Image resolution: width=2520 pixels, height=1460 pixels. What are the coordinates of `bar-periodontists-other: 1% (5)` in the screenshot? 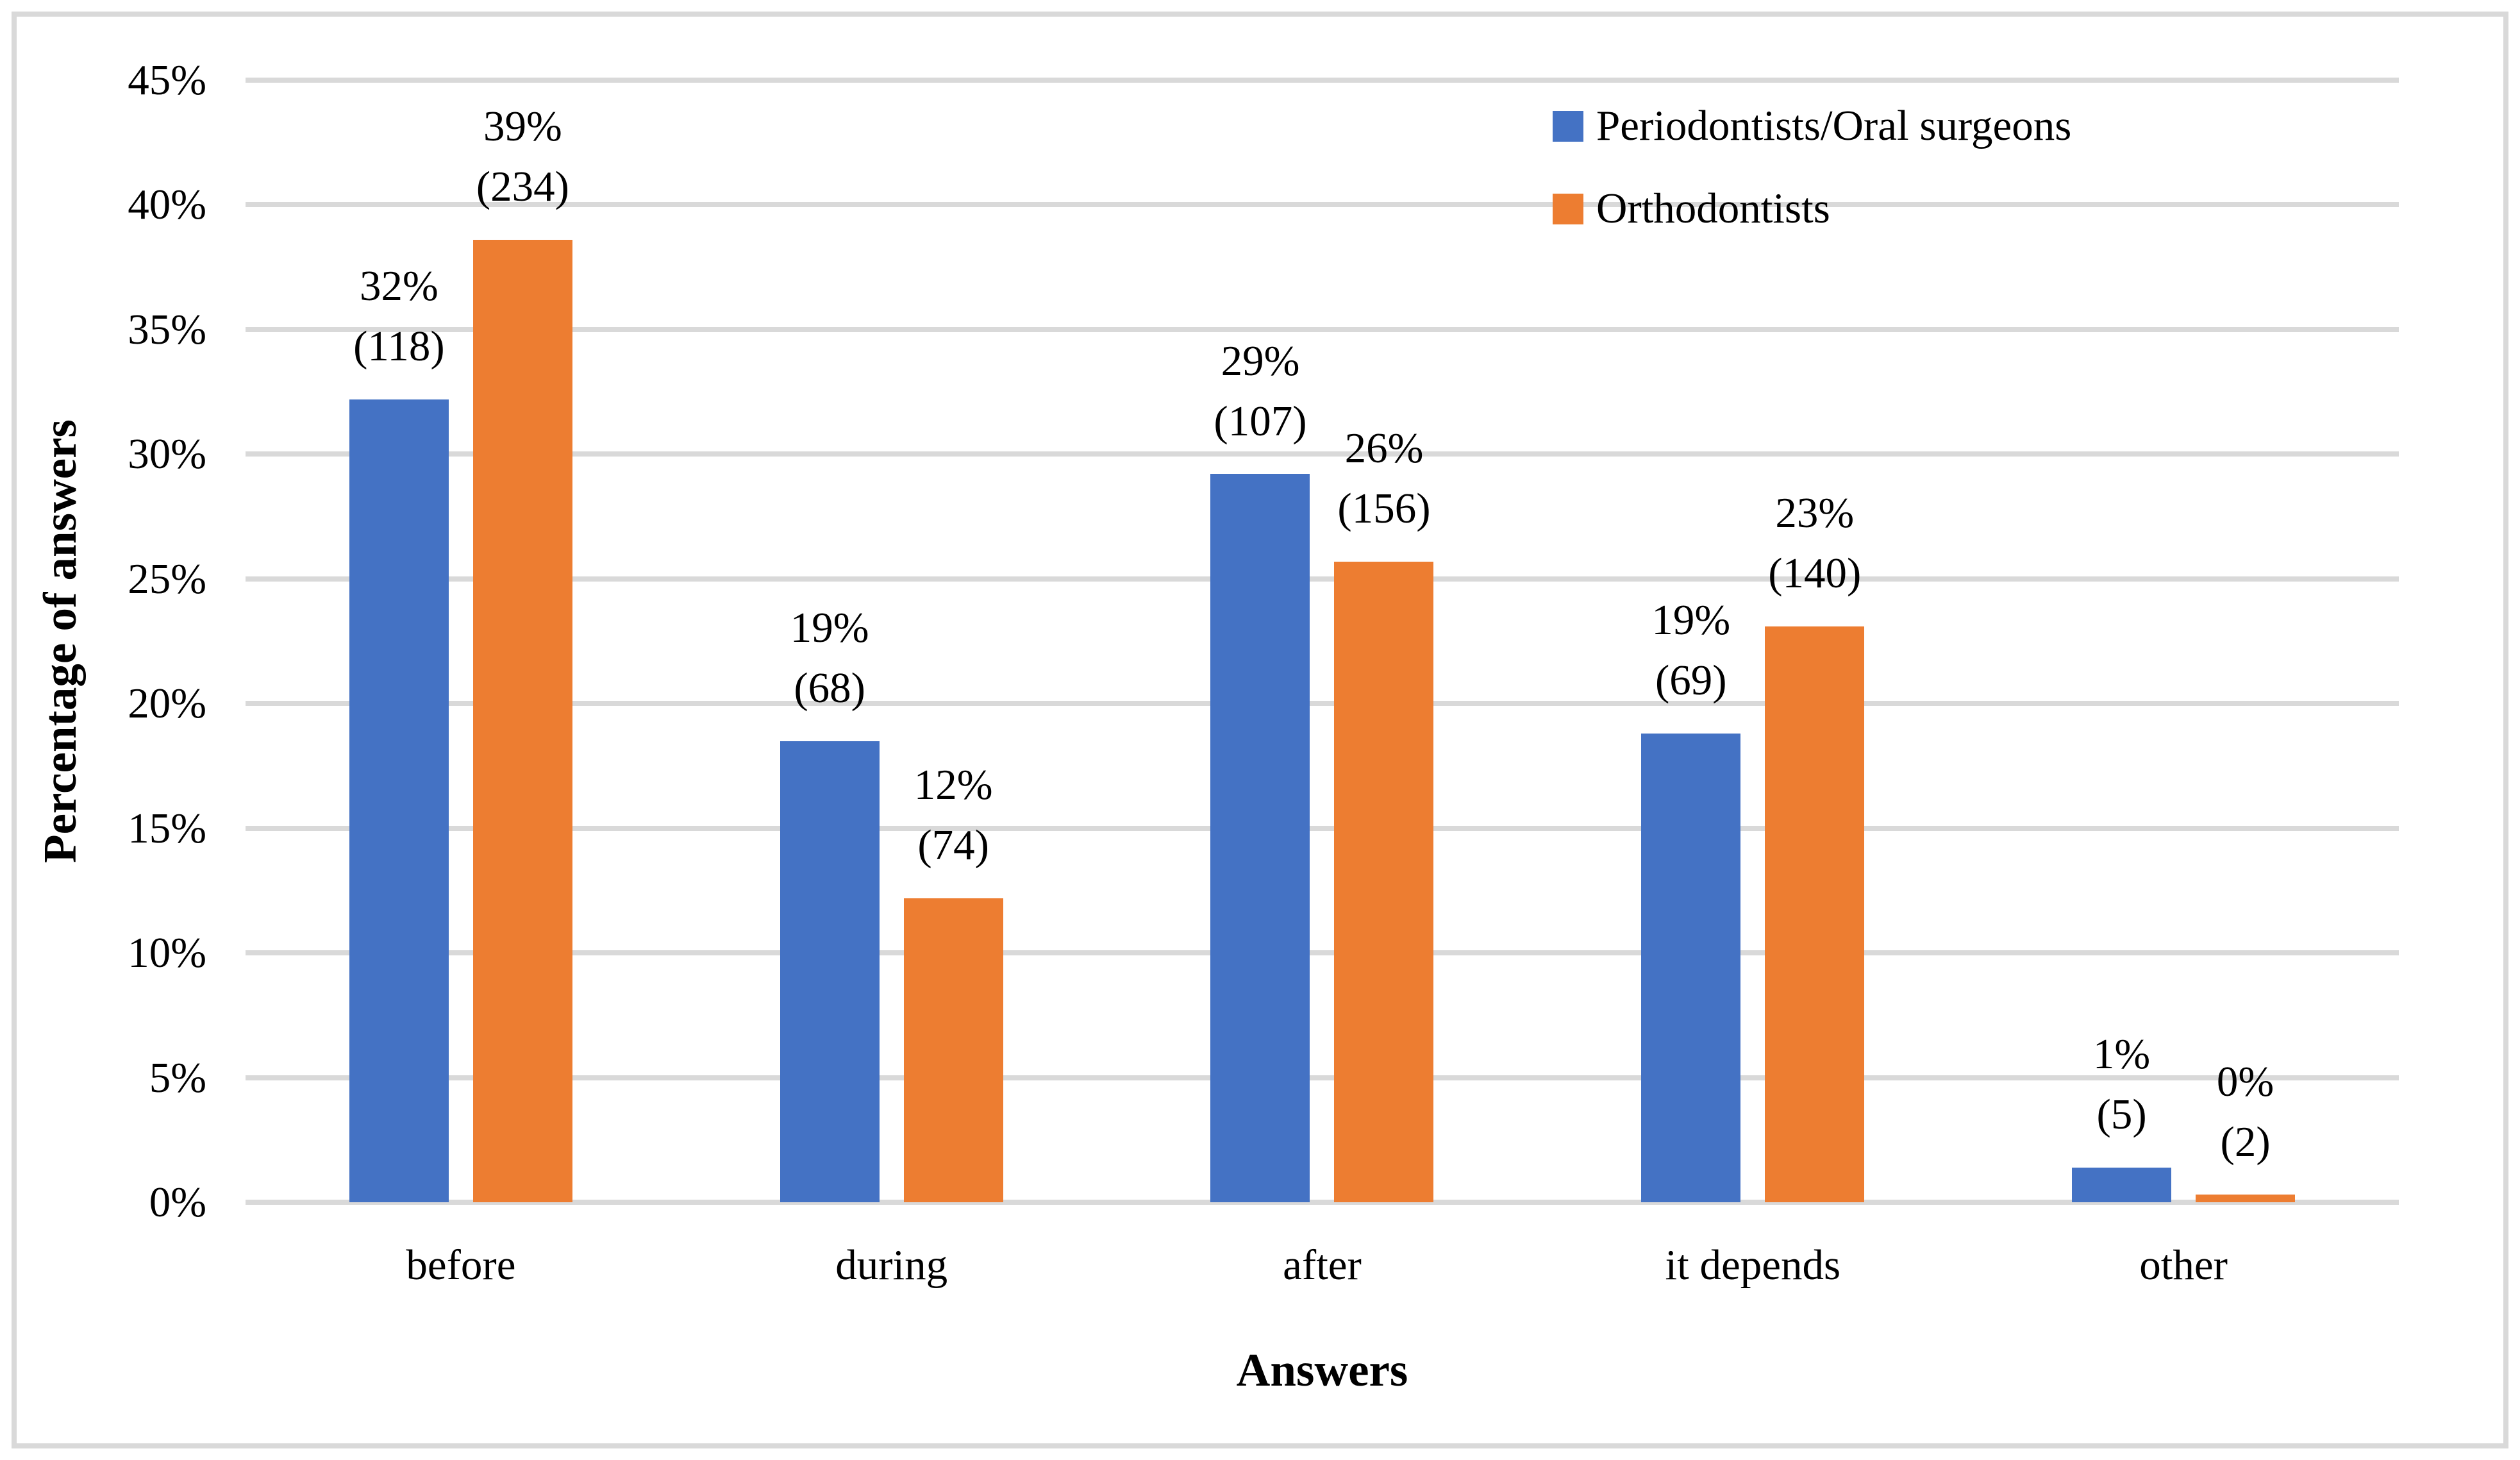 It's located at (2122, 1116).